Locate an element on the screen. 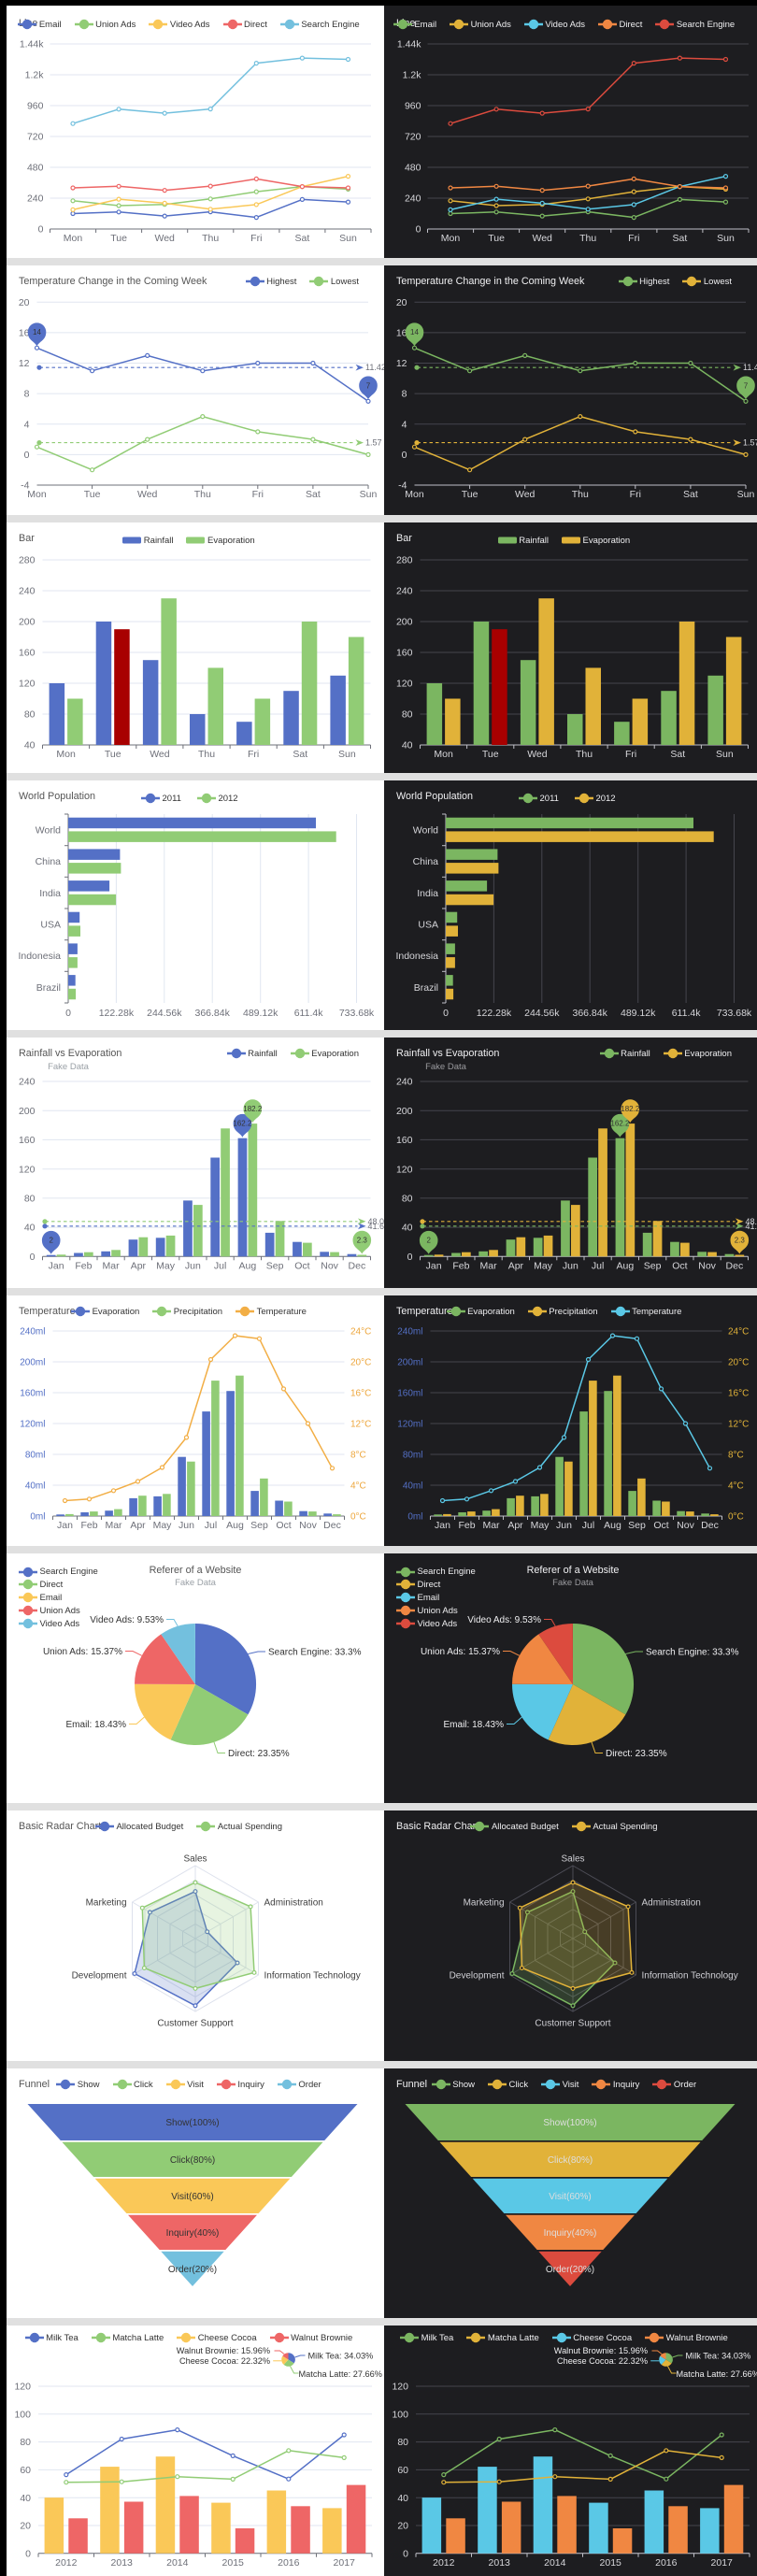 The width and height of the screenshot is (757, 2576). svg-text: 48.07 is located at coordinates (376, 1221).